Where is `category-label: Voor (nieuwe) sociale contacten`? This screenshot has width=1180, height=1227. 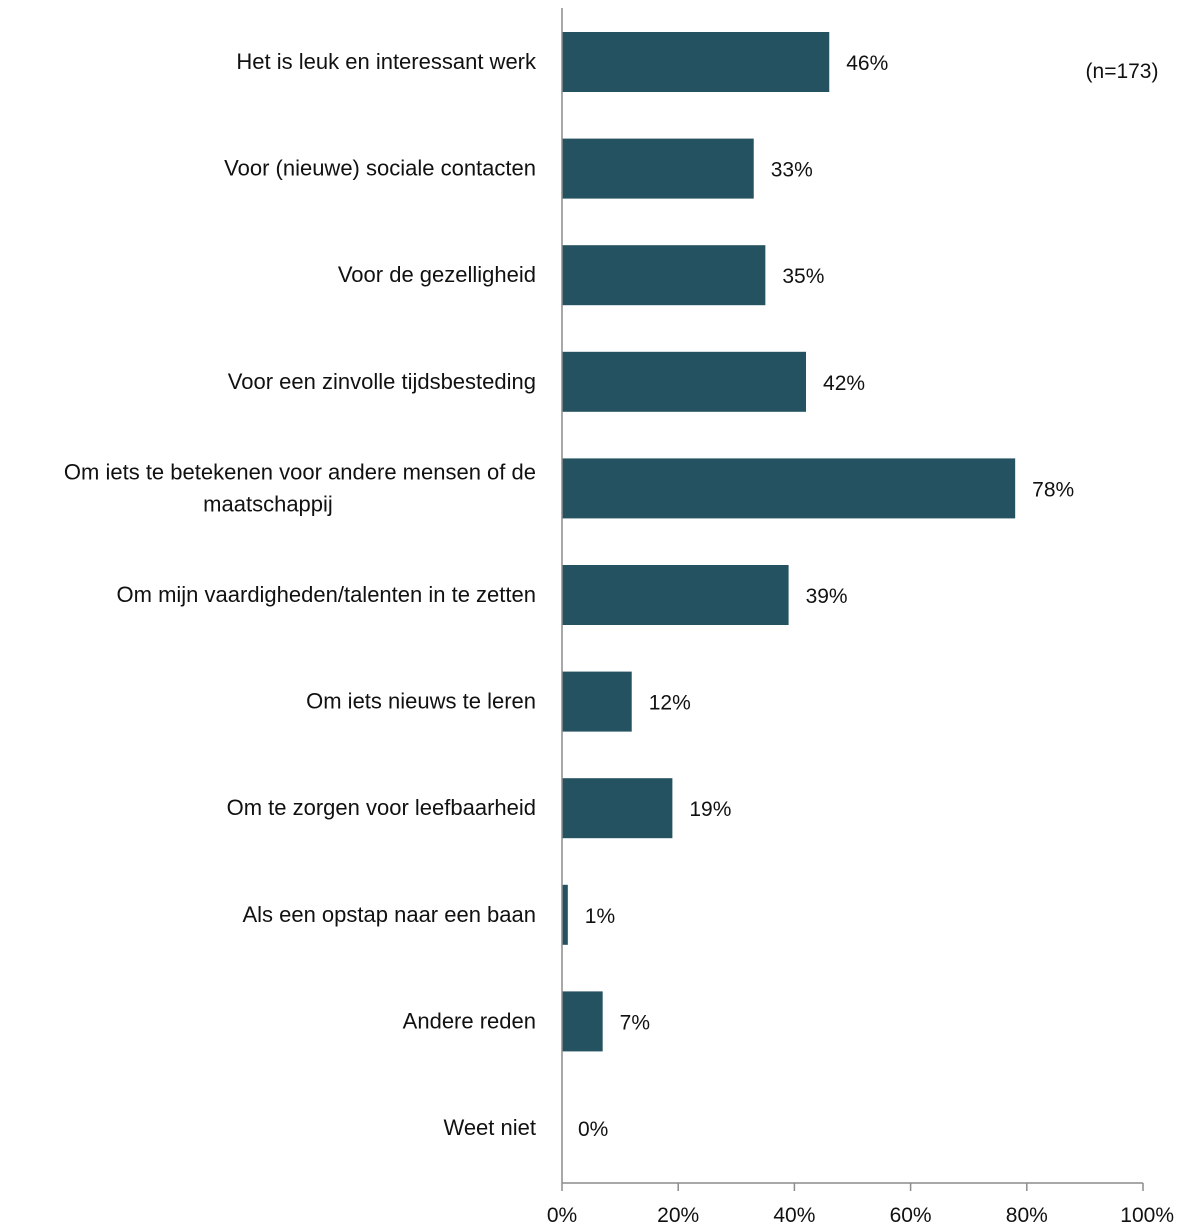
category-label: Voor (nieuwe) sociale contacten is located at coordinates (380, 168).